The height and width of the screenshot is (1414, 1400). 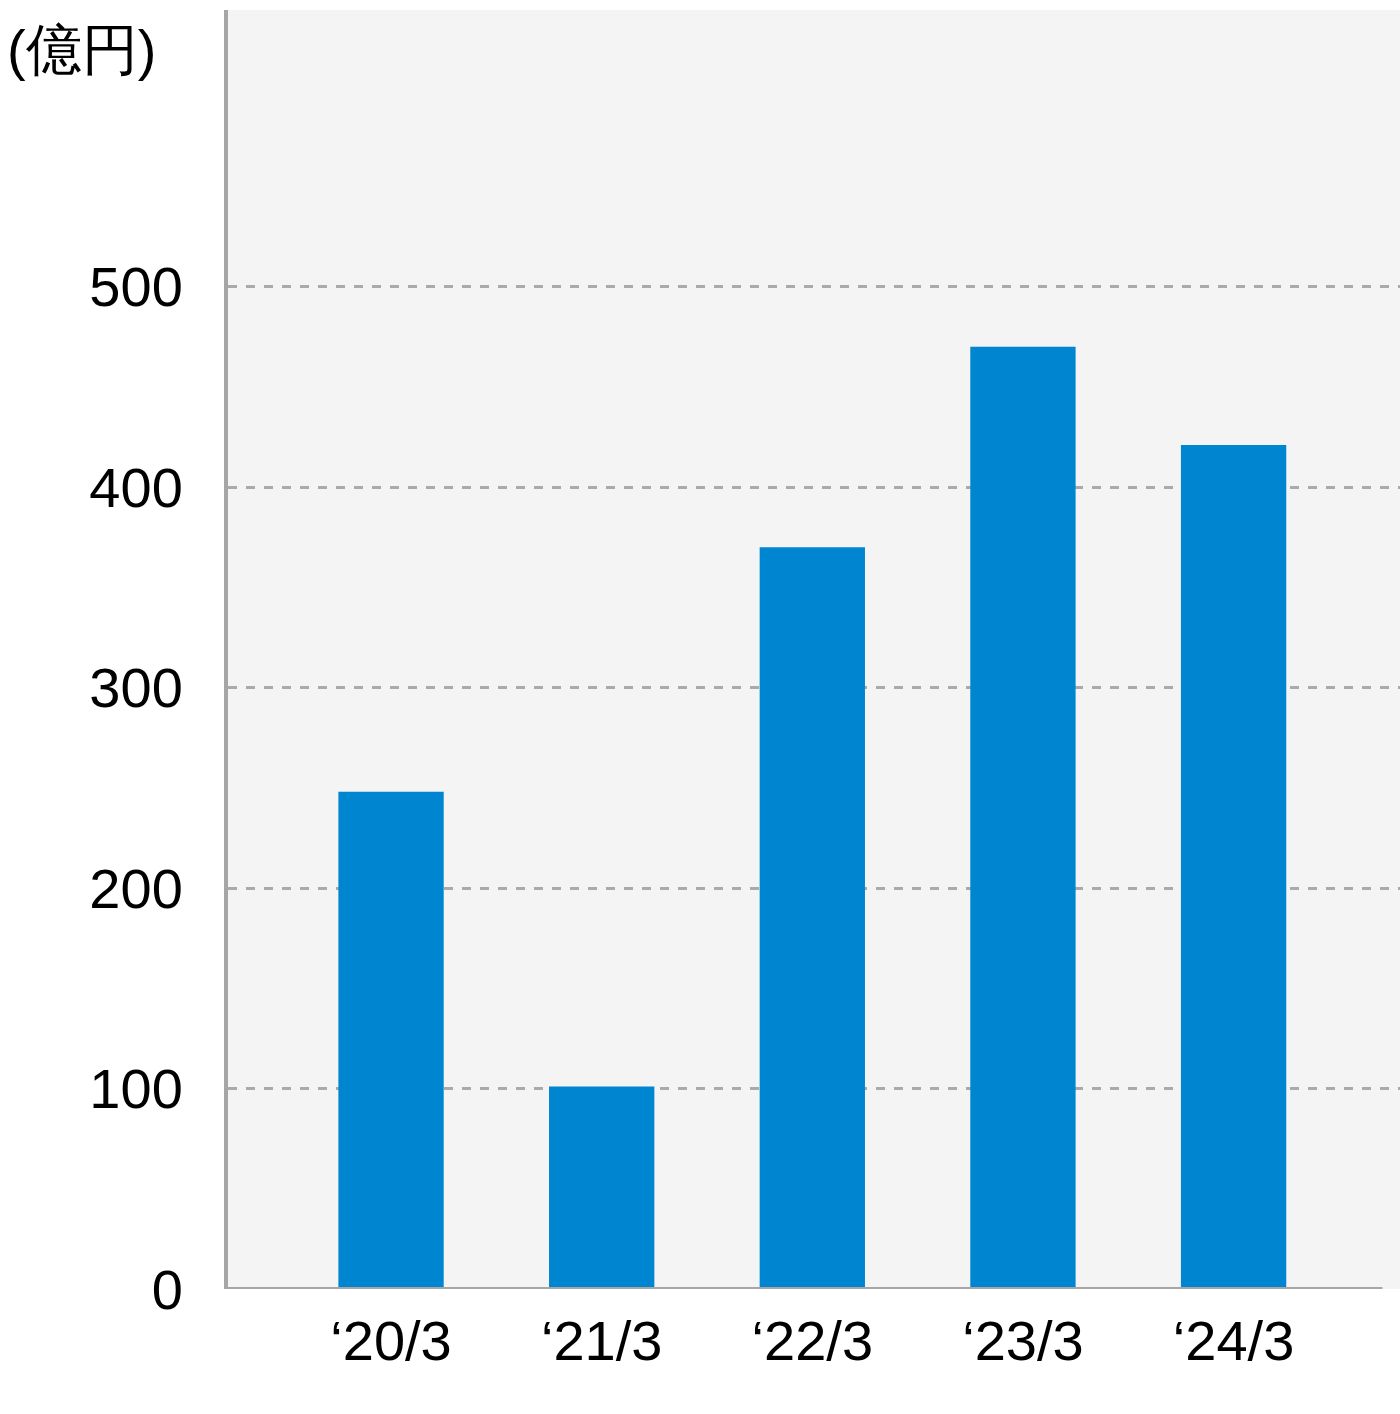 What do you see at coordinates (601, 1340) in the screenshot?
I see `x-tick-label: ‘21/3` at bounding box center [601, 1340].